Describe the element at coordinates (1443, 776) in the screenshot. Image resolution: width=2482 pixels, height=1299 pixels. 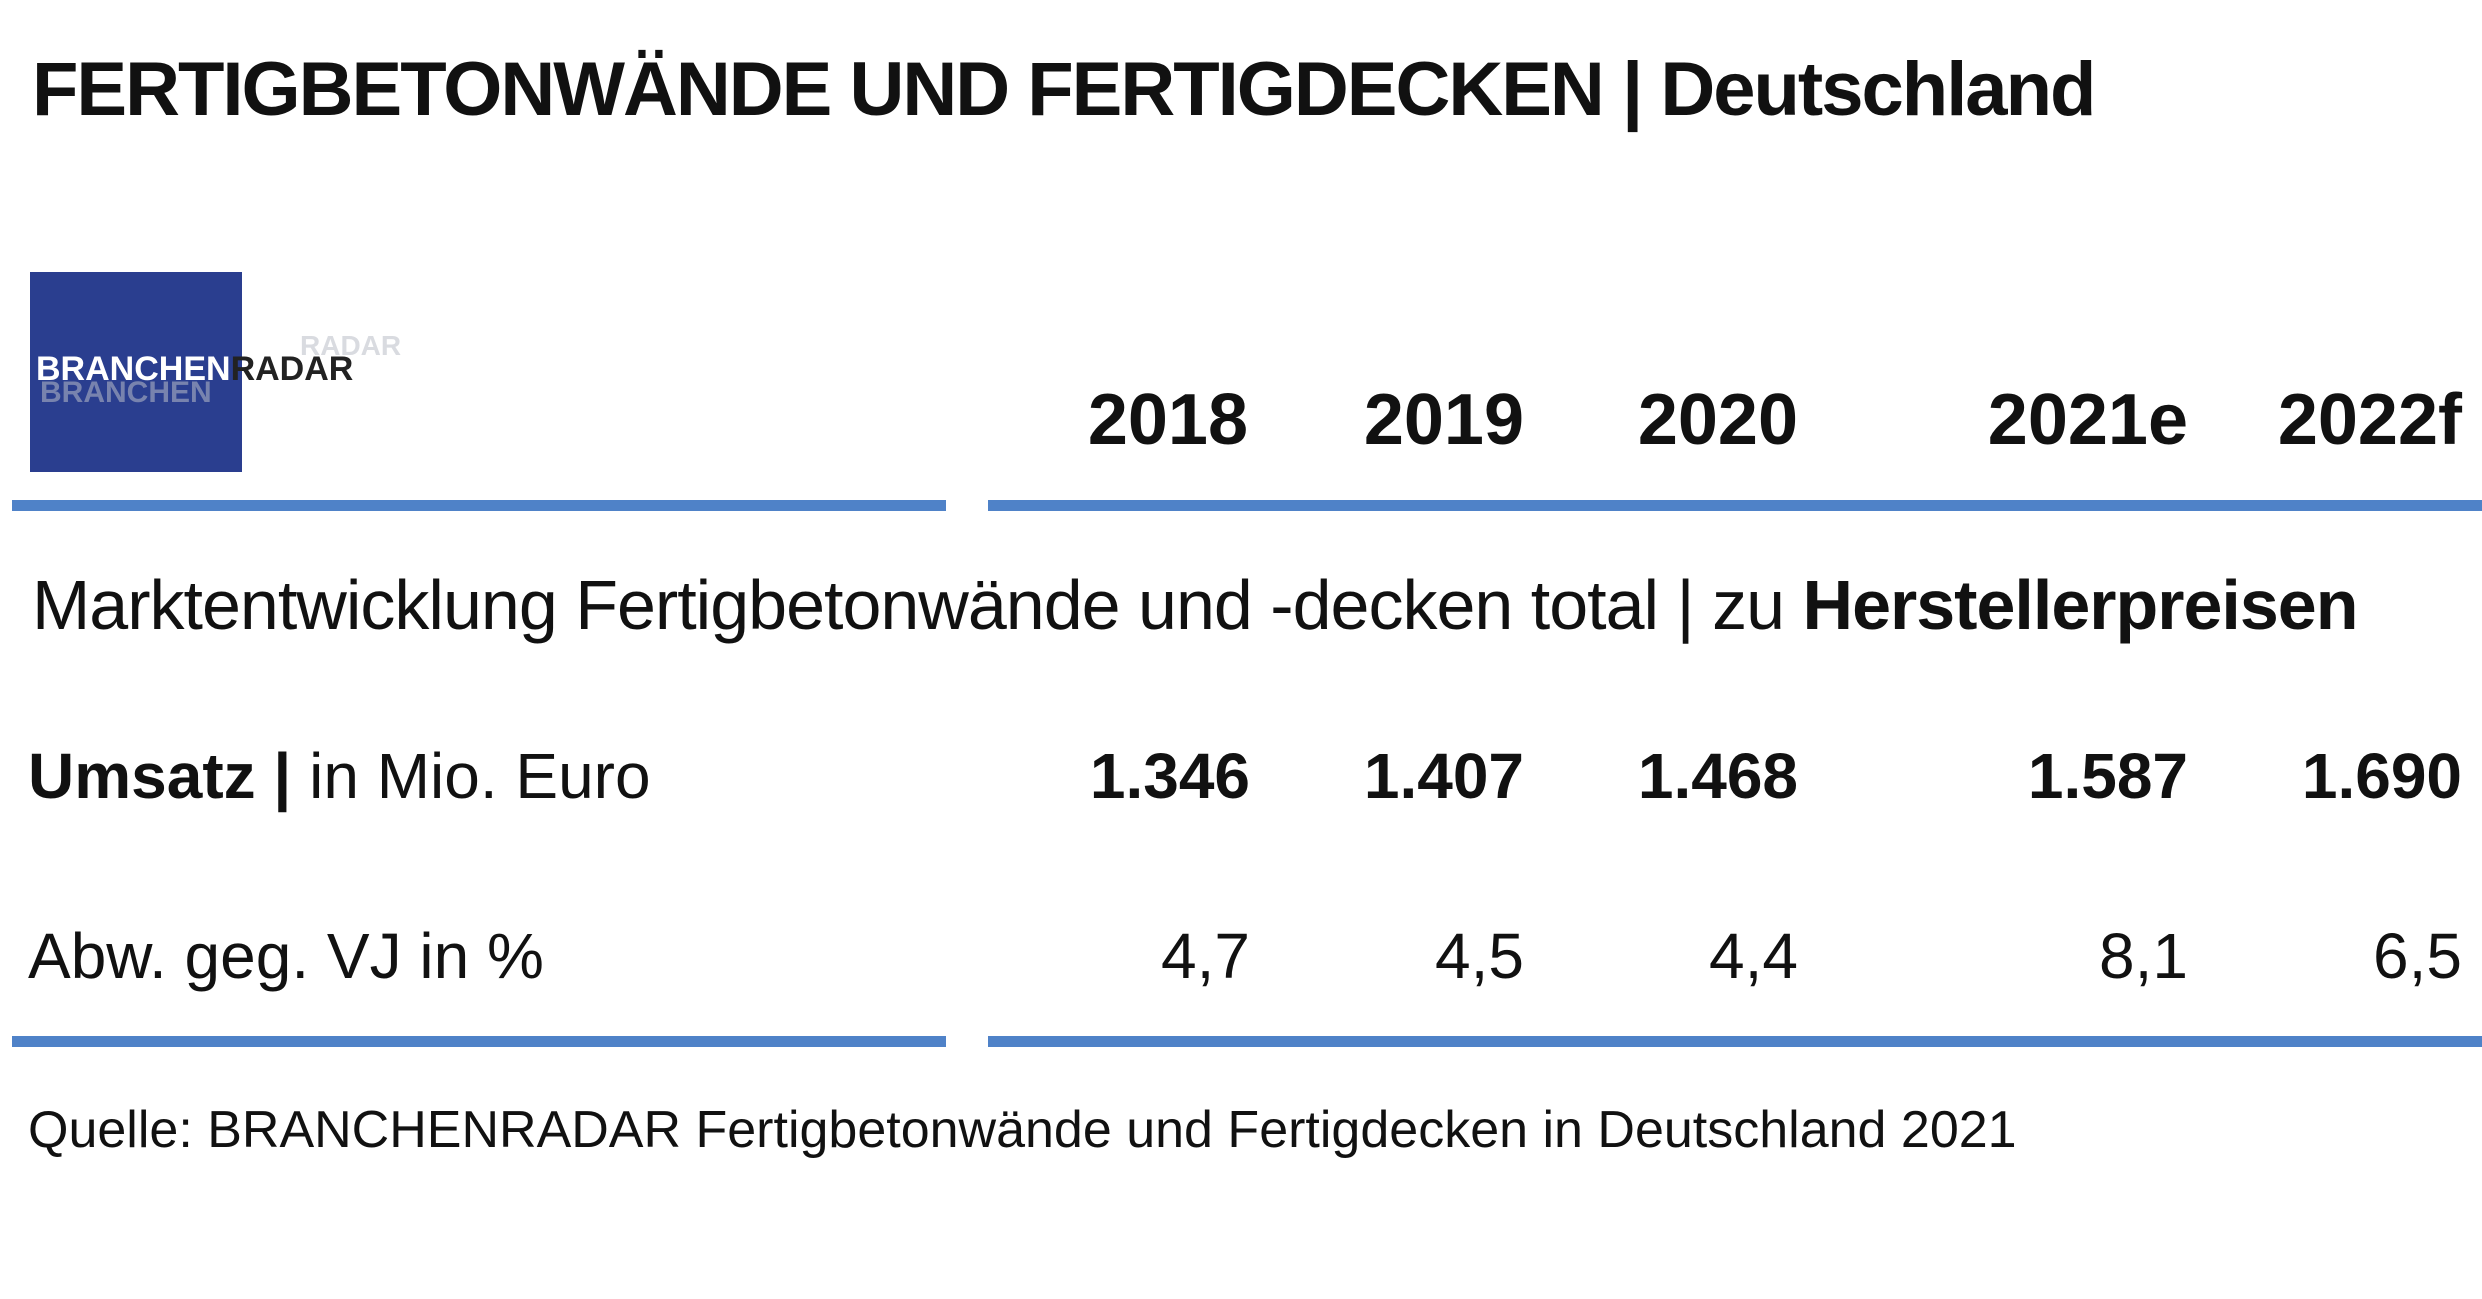
I see `cell-umsatz-2019: 1.407` at that location.